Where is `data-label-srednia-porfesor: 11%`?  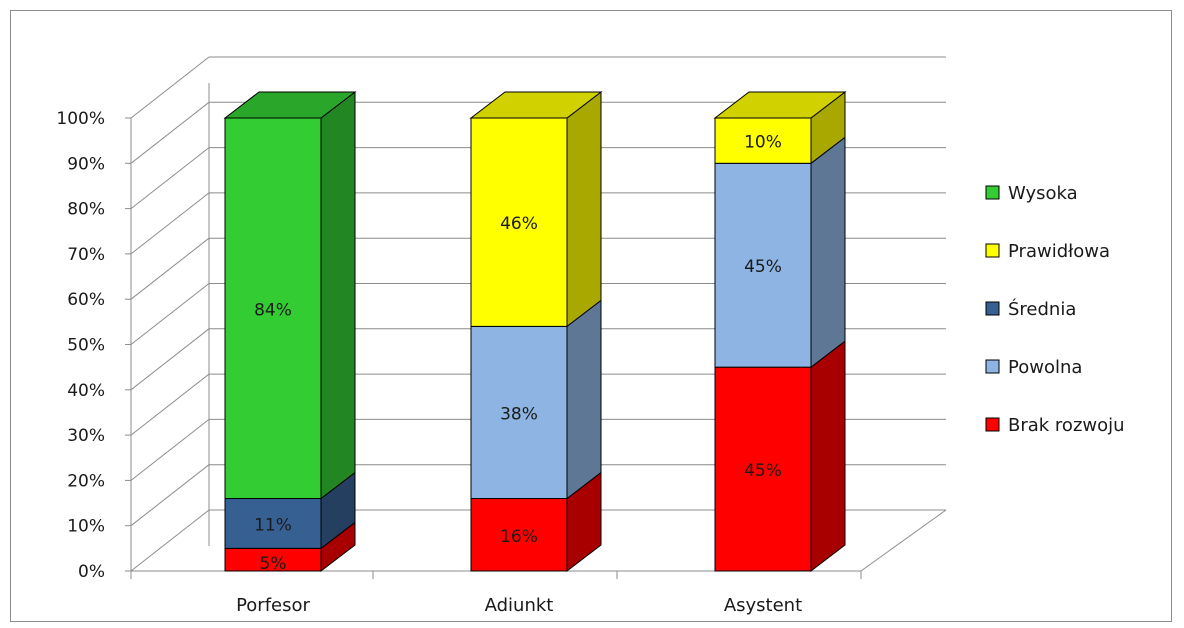
data-label-srednia-porfesor: 11% is located at coordinates (273, 525).